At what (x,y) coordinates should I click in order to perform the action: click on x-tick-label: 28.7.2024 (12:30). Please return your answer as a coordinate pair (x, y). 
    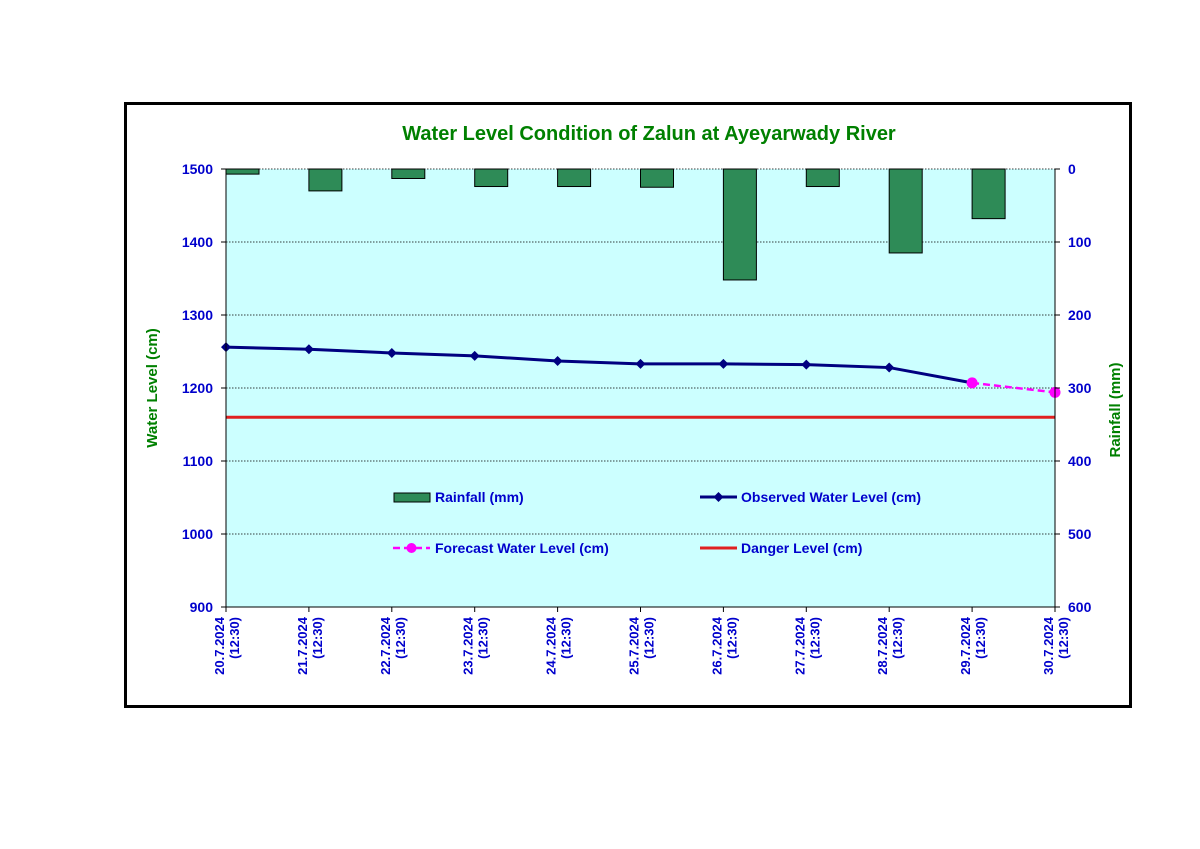
    Looking at the image, I should click on (890, 645).